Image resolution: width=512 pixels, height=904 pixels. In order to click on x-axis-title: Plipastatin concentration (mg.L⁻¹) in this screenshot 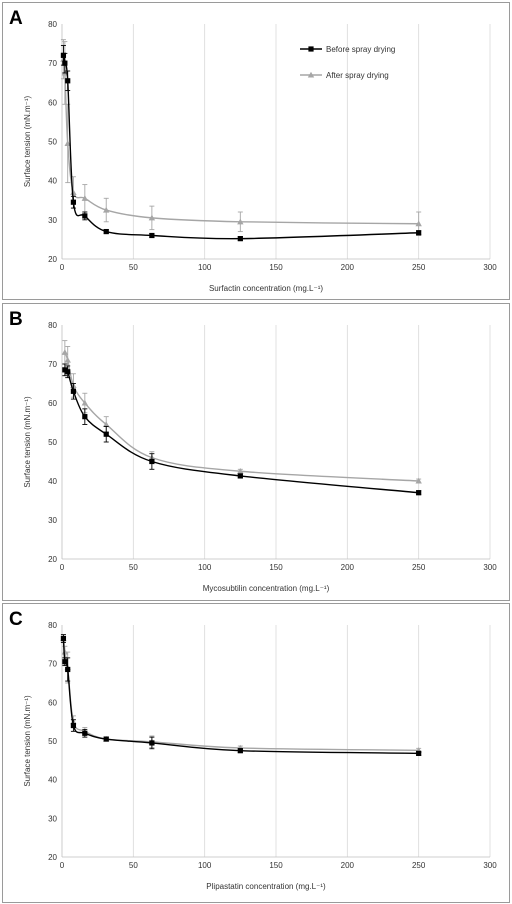, I will do `click(266, 886)`.